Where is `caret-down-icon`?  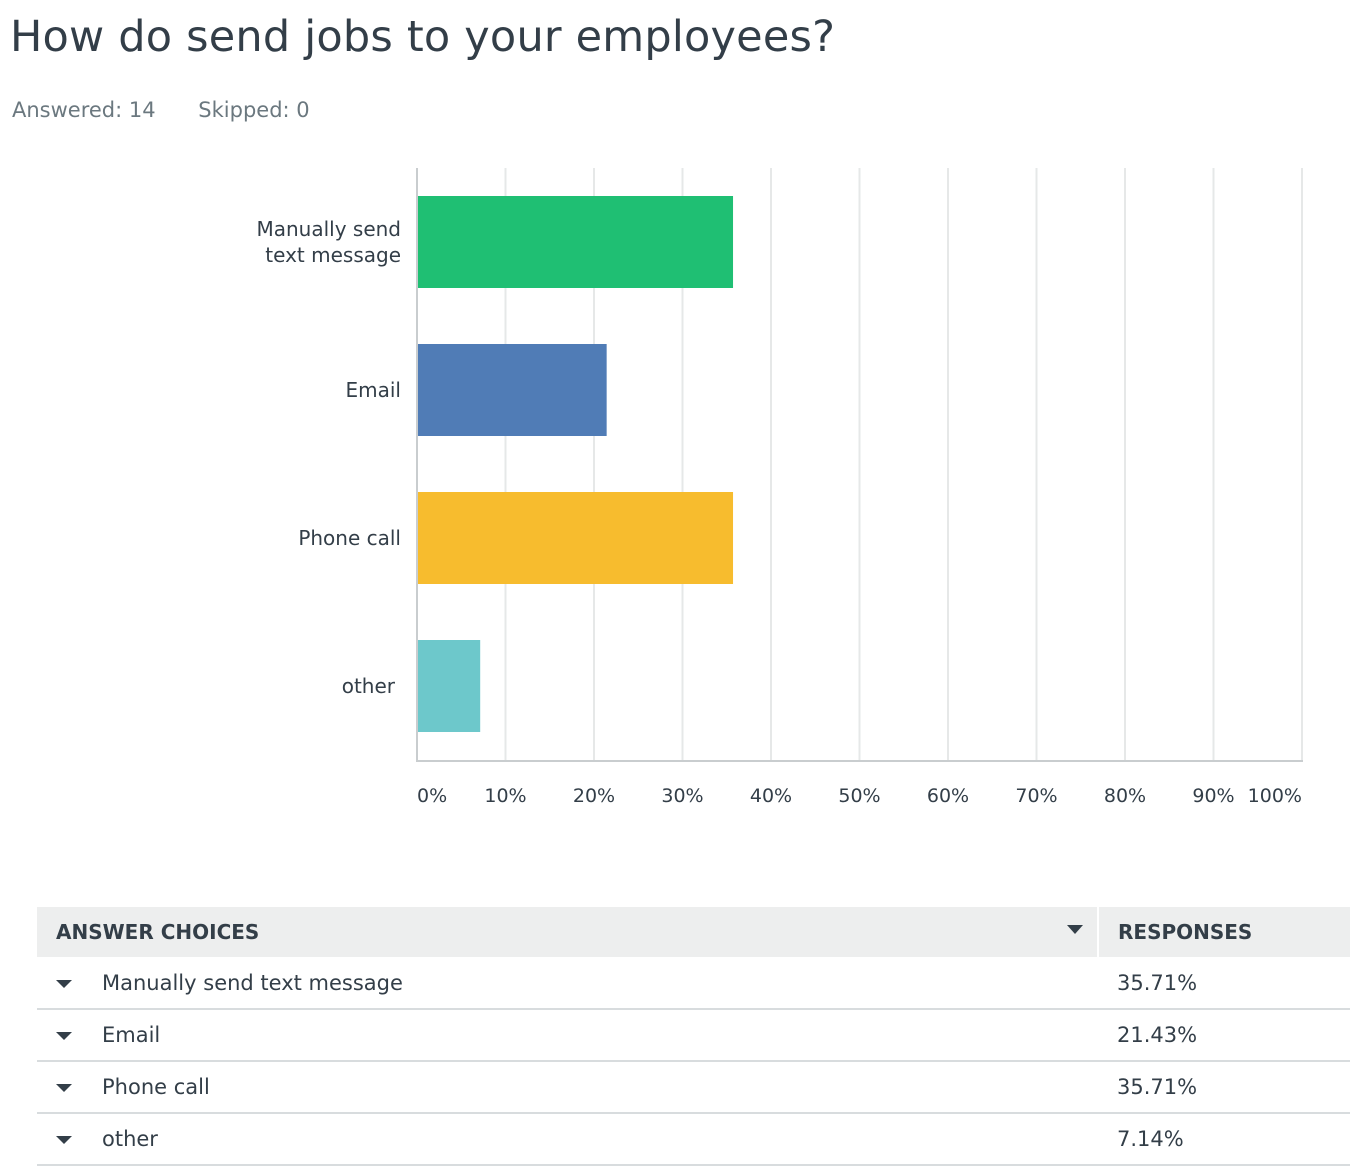 caret-down-icon is located at coordinates (1075, 929).